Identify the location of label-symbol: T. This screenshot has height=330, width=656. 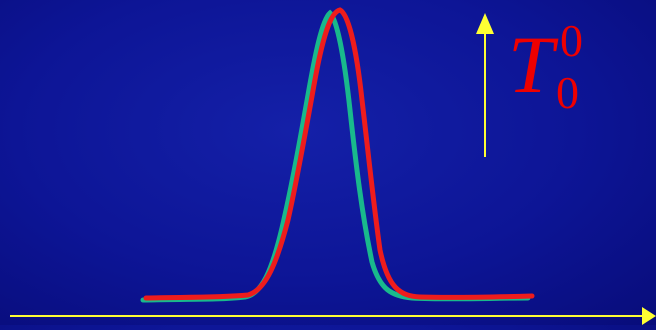
(531, 64).